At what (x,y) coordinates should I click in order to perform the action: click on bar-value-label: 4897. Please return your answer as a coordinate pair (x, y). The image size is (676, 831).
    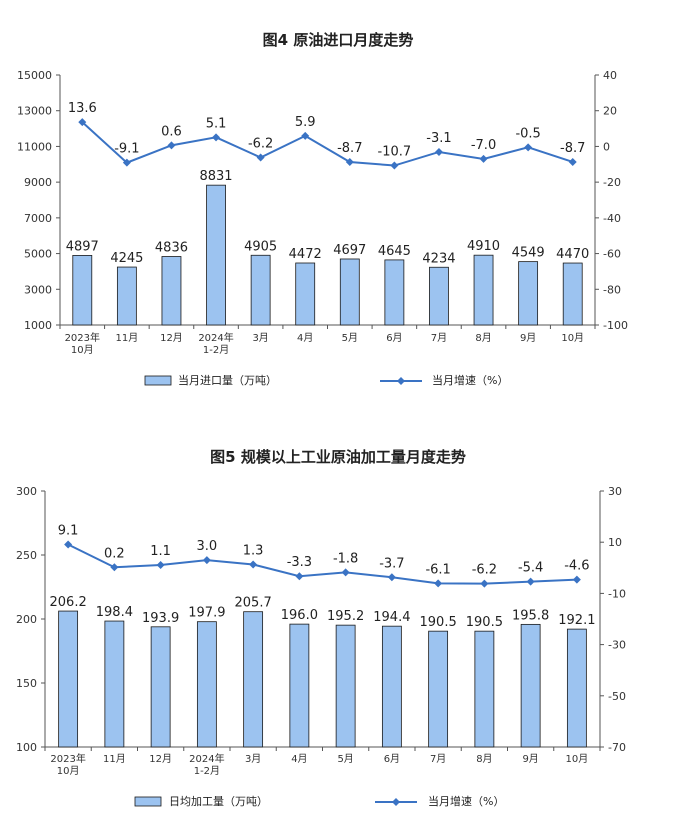
    Looking at the image, I should click on (82, 246).